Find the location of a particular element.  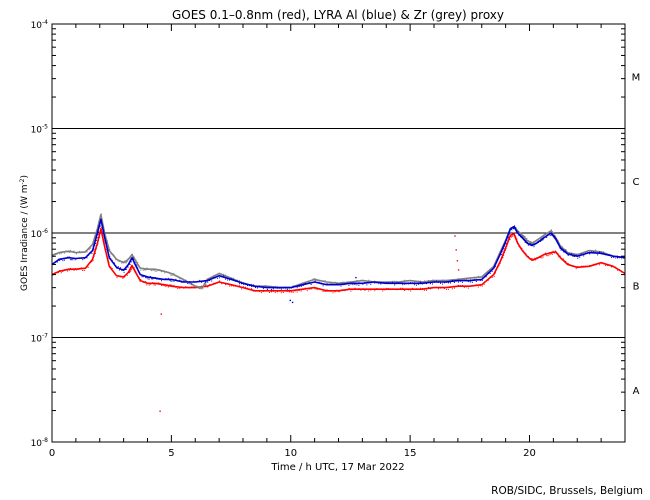

y-tick-label-sup: -4 is located at coordinates (45, 22).